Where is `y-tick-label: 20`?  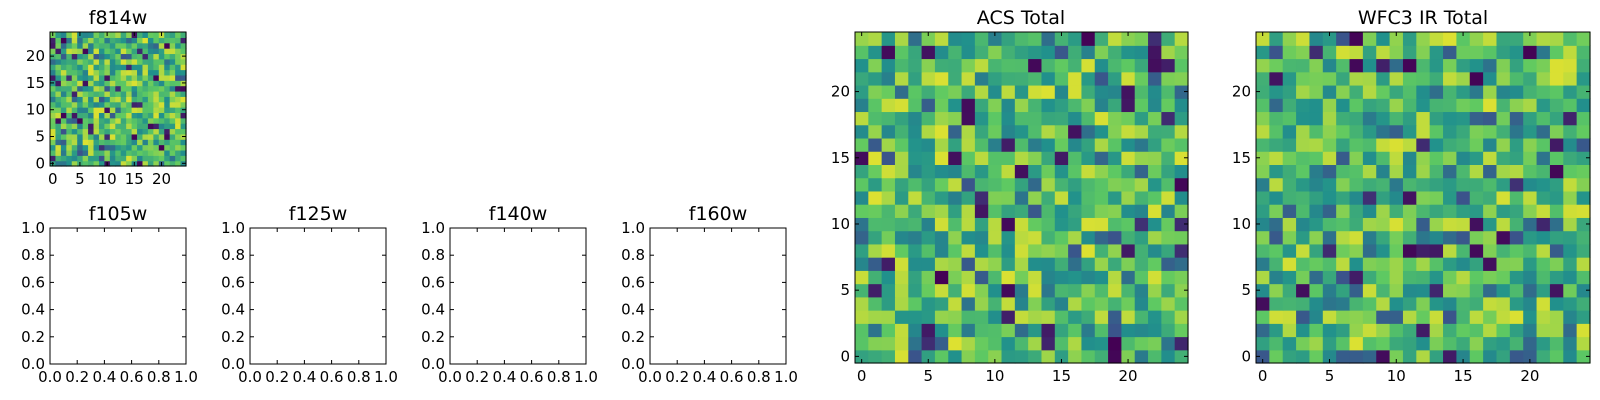
y-tick-label: 20 is located at coordinates (35, 56).